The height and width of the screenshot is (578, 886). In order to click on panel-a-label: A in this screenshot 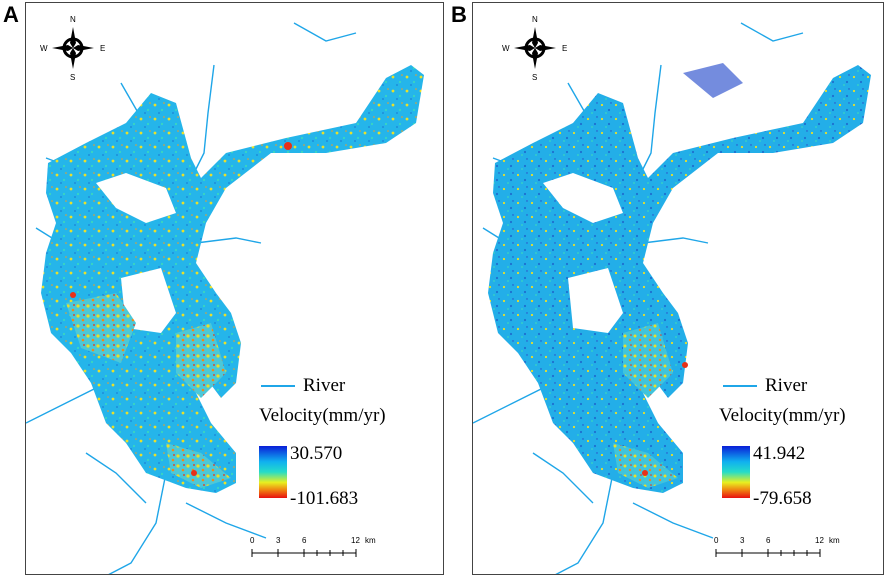, I will do `click(11, 14)`.